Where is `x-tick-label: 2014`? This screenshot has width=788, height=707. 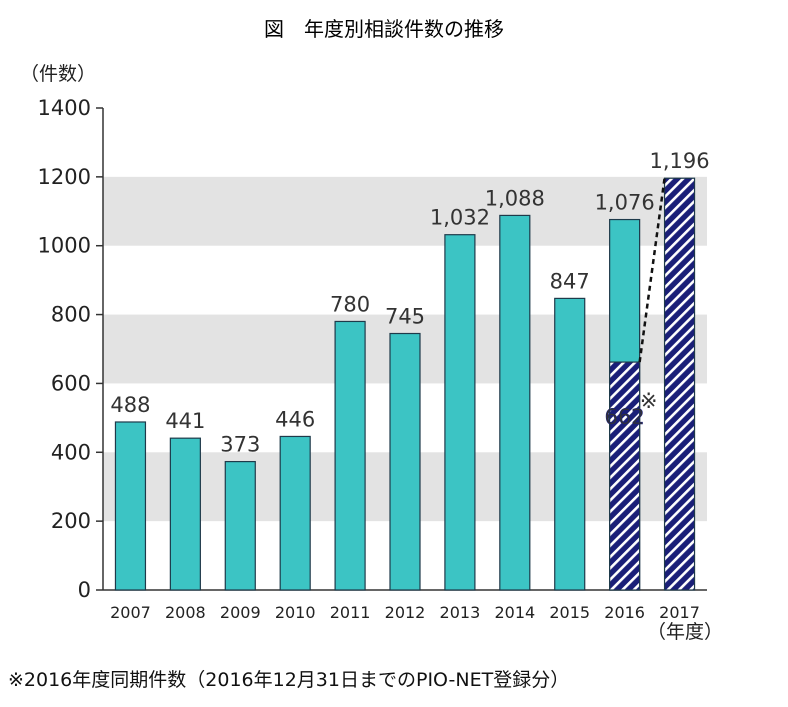
x-tick-label: 2014 is located at coordinates (514, 612).